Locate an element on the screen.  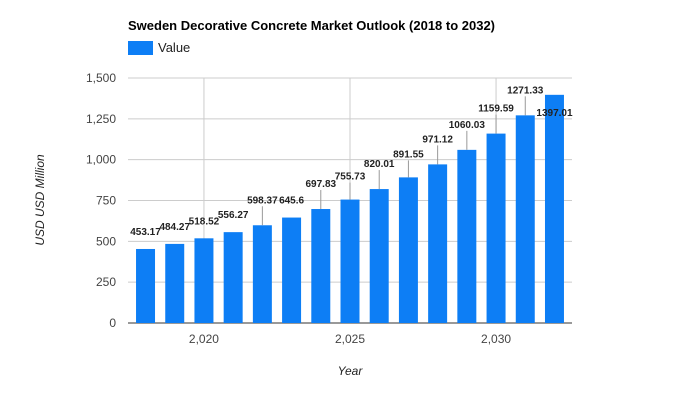
data-label: 1060.03 is located at coordinates (467, 125).